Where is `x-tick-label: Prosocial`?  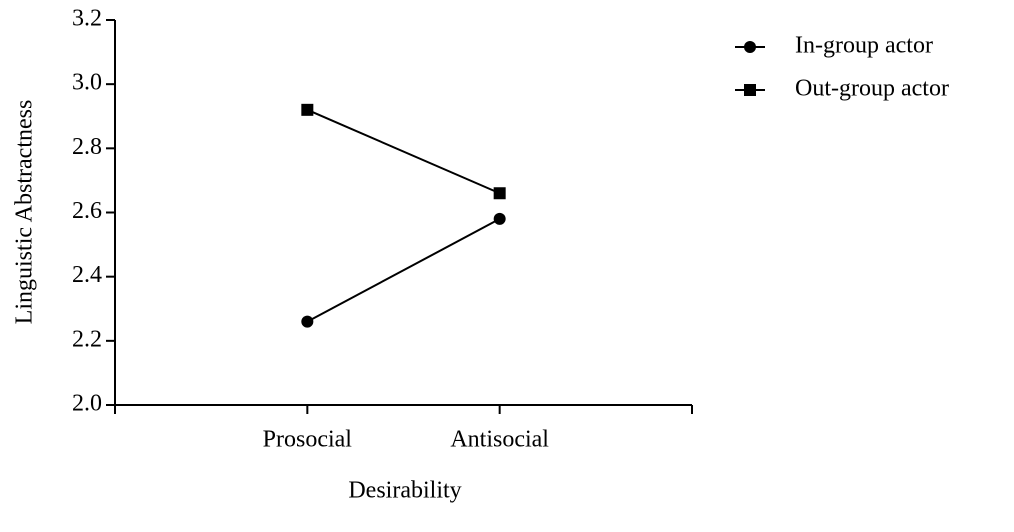 x-tick-label: Prosocial is located at coordinates (308, 440).